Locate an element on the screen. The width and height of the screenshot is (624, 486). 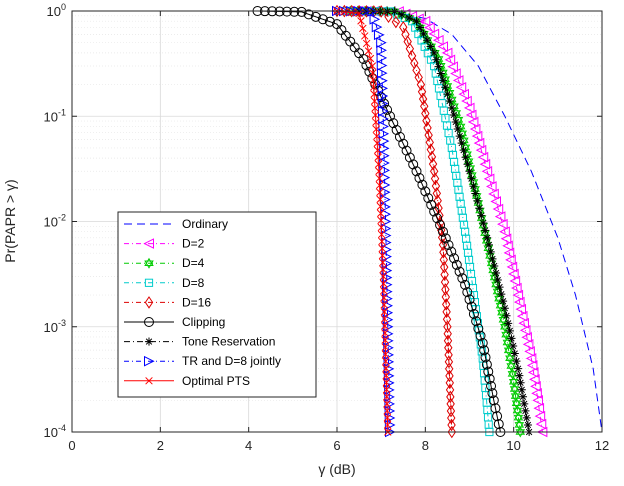
x-tick-label: 12 is located at coordinates (602, 445).